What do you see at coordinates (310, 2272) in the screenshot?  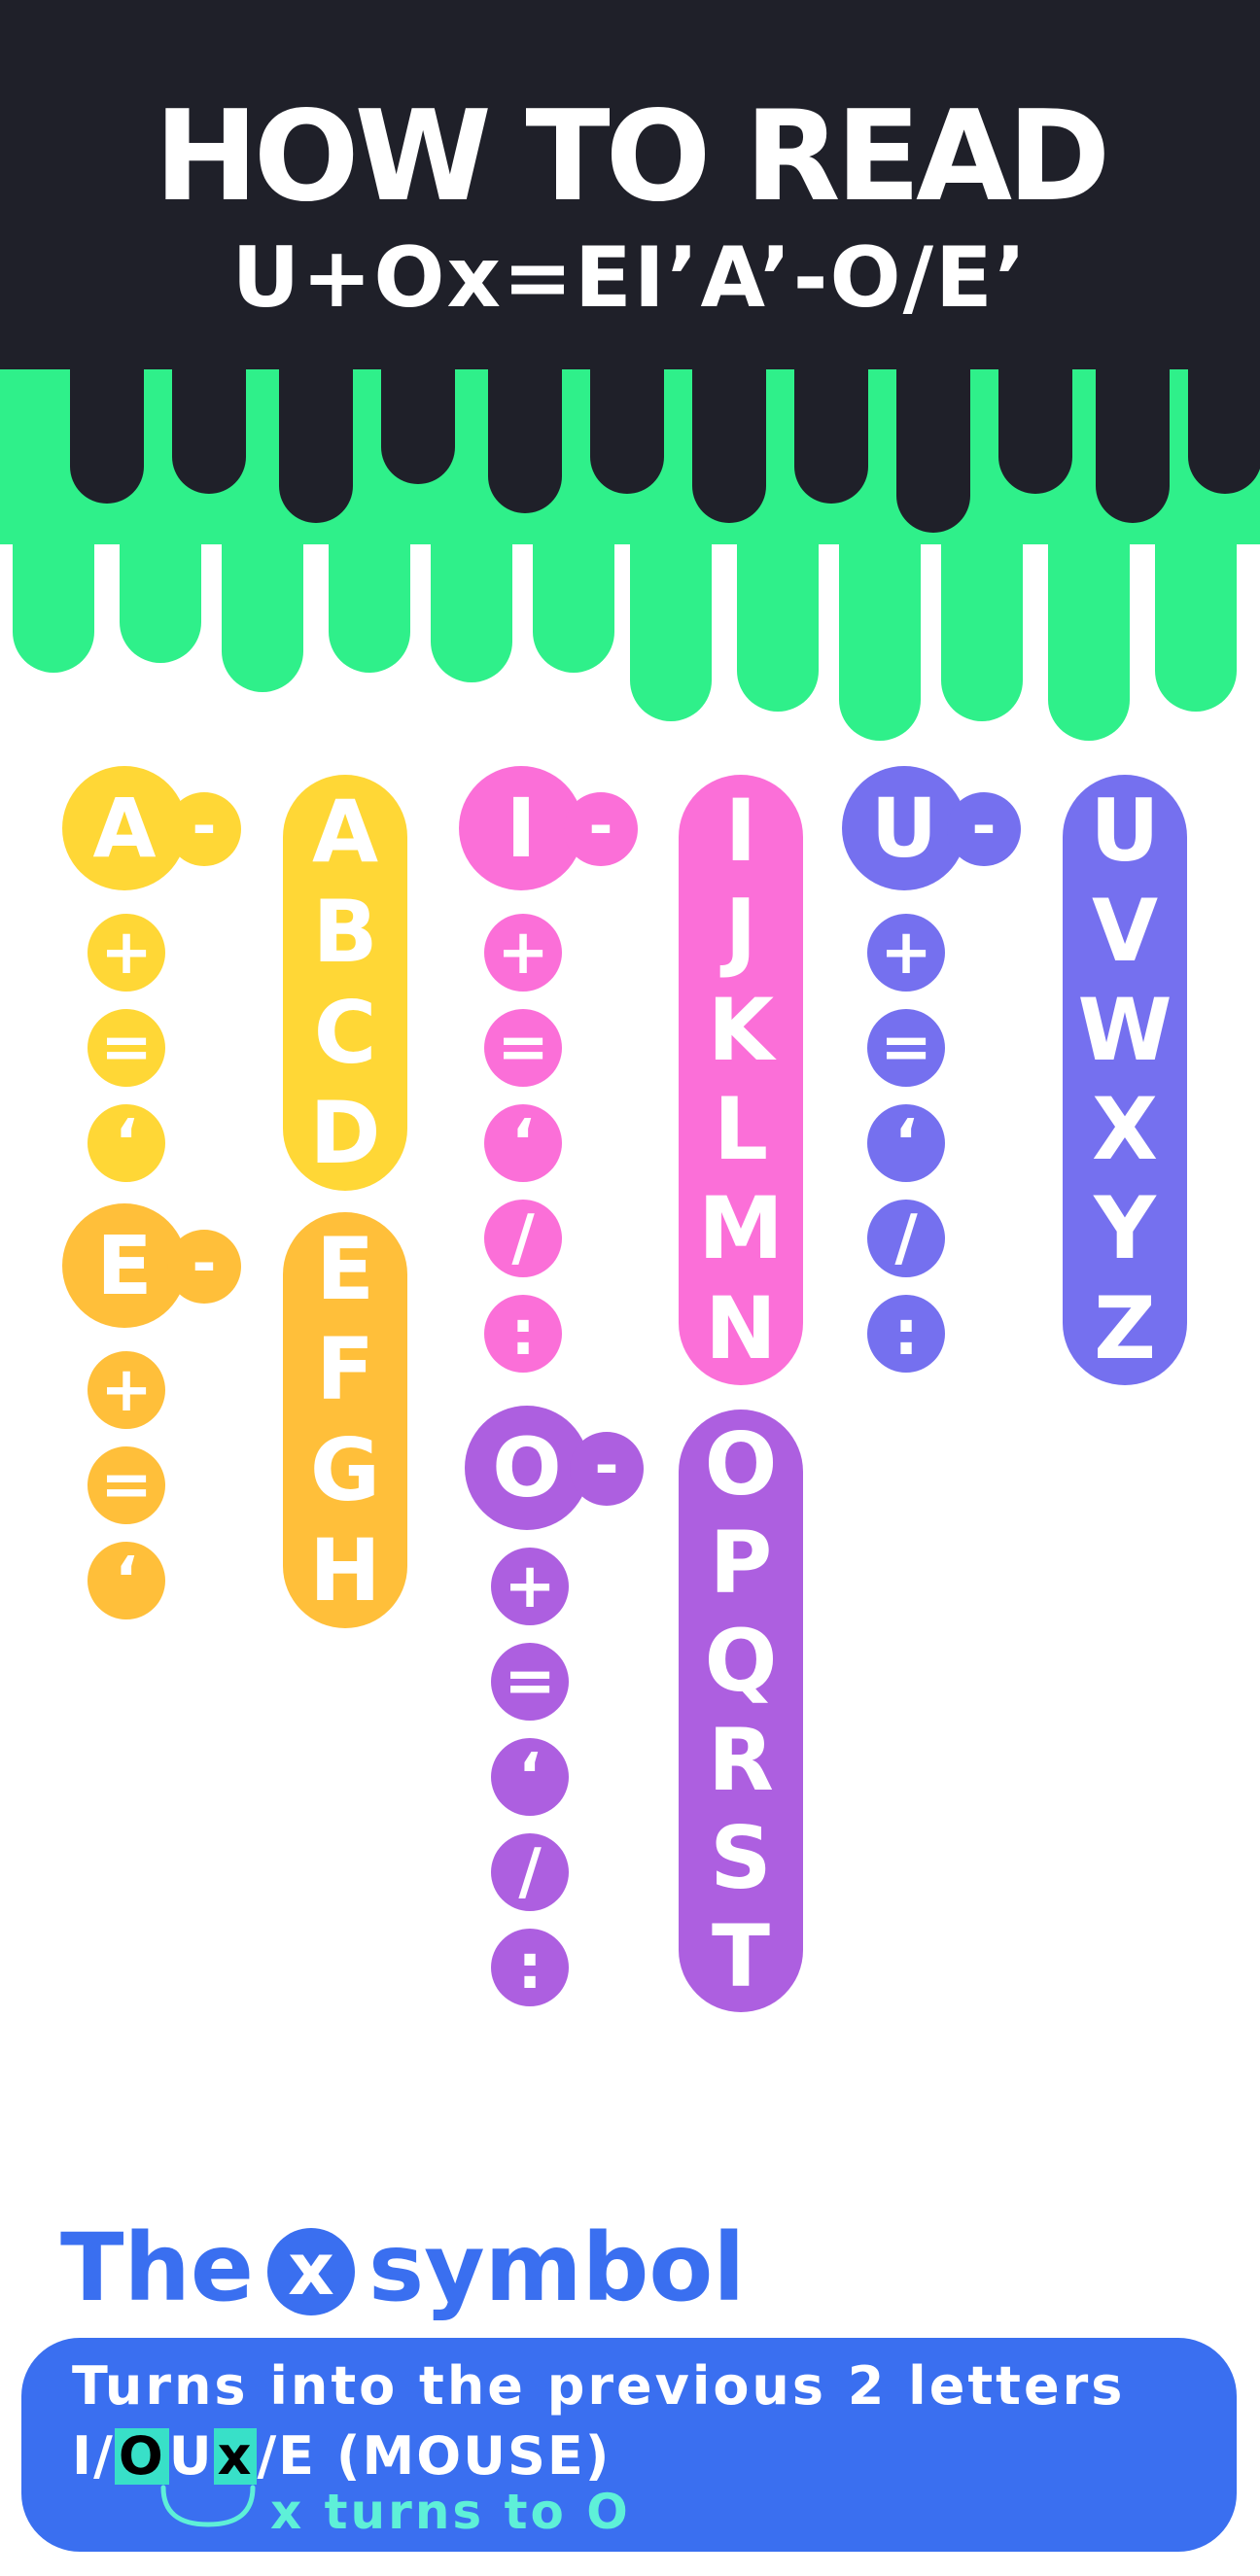 I see `x-symbol-icon: x` at bounding box center [310, 2272].